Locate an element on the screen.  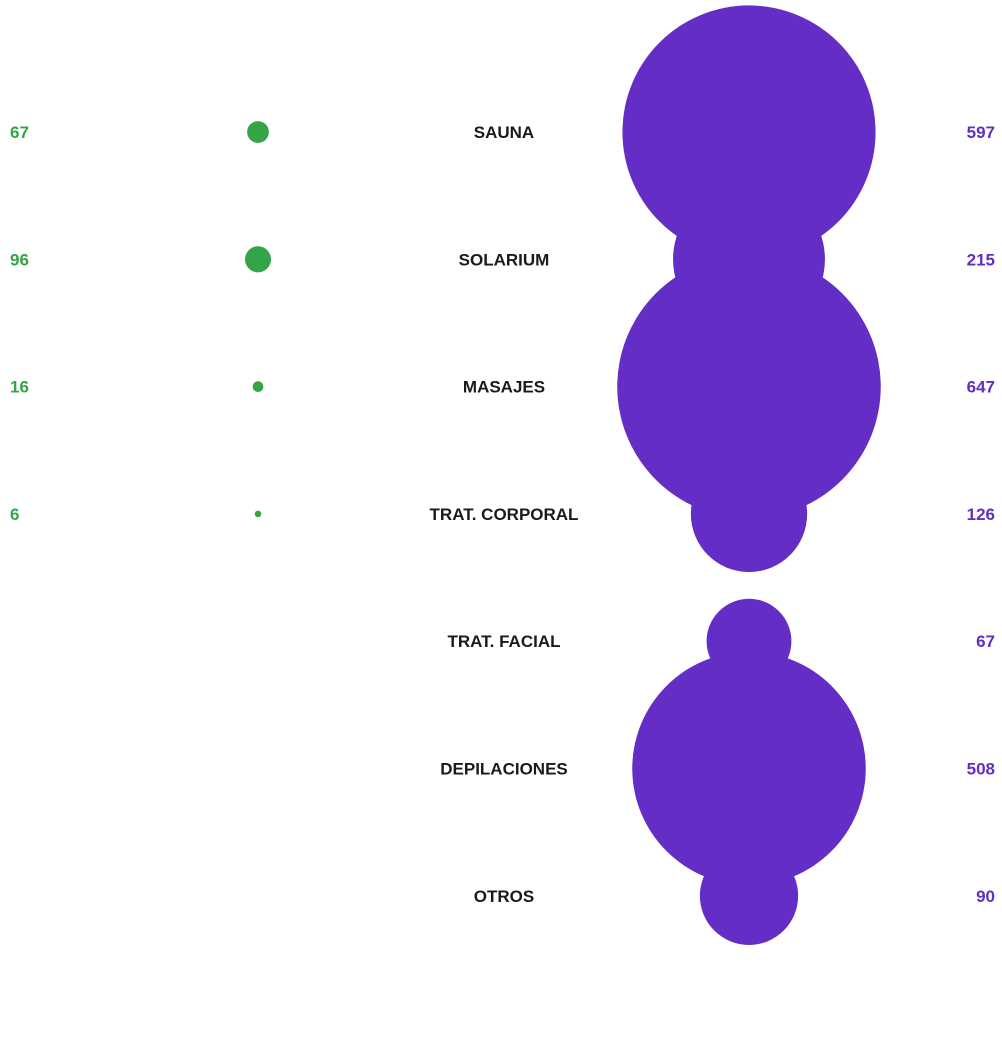
bubble-right-sauna is located at coordinates (749, 132).